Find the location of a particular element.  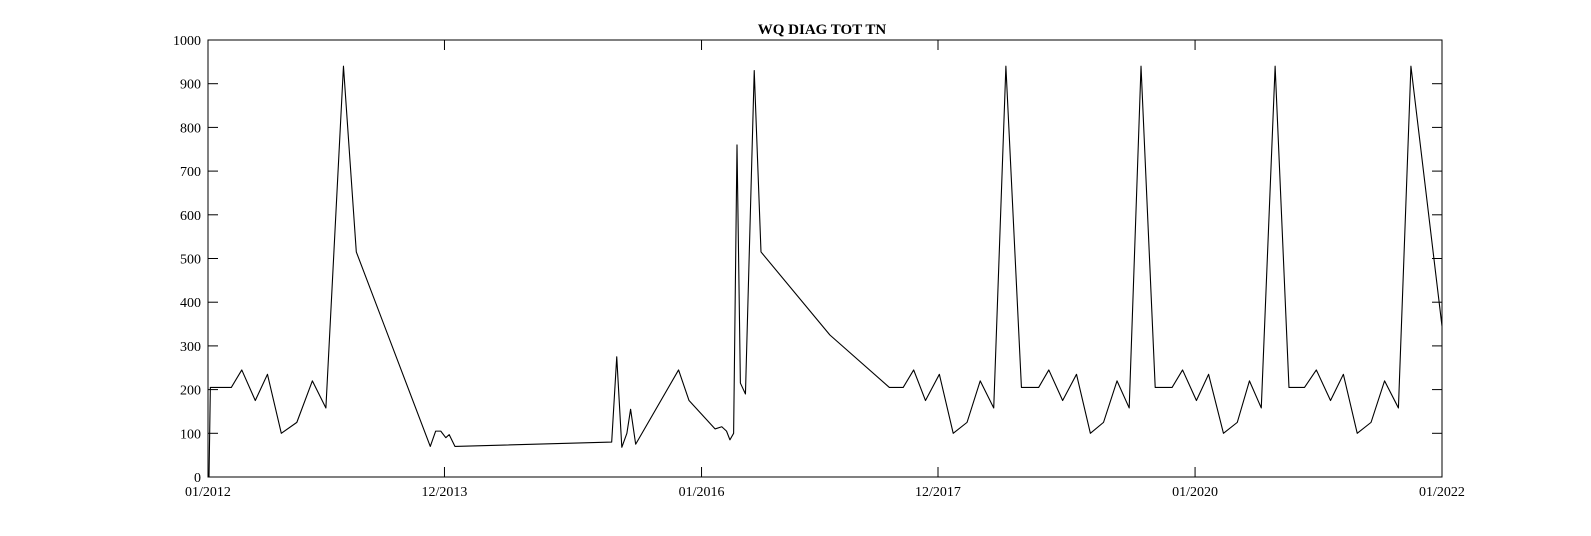

y-tick-label: 600 is located at coordinates (190, 216).